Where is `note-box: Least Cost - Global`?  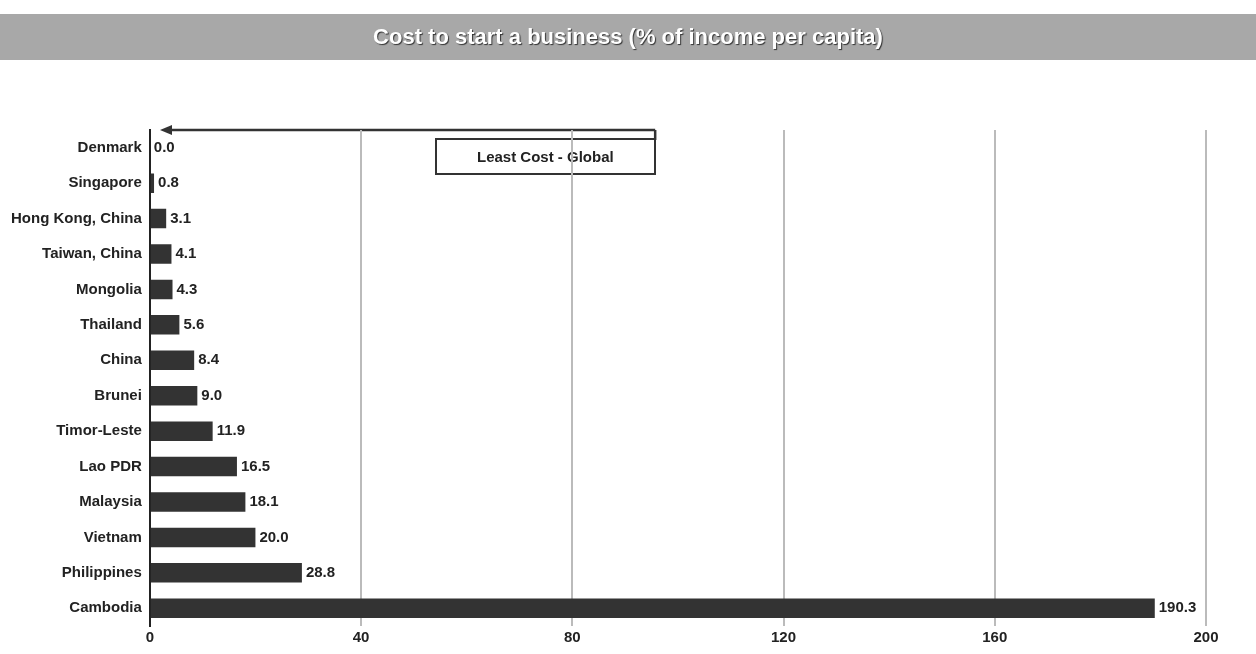 note-box: Least Cost - Global is located at coordinates (545, 156).